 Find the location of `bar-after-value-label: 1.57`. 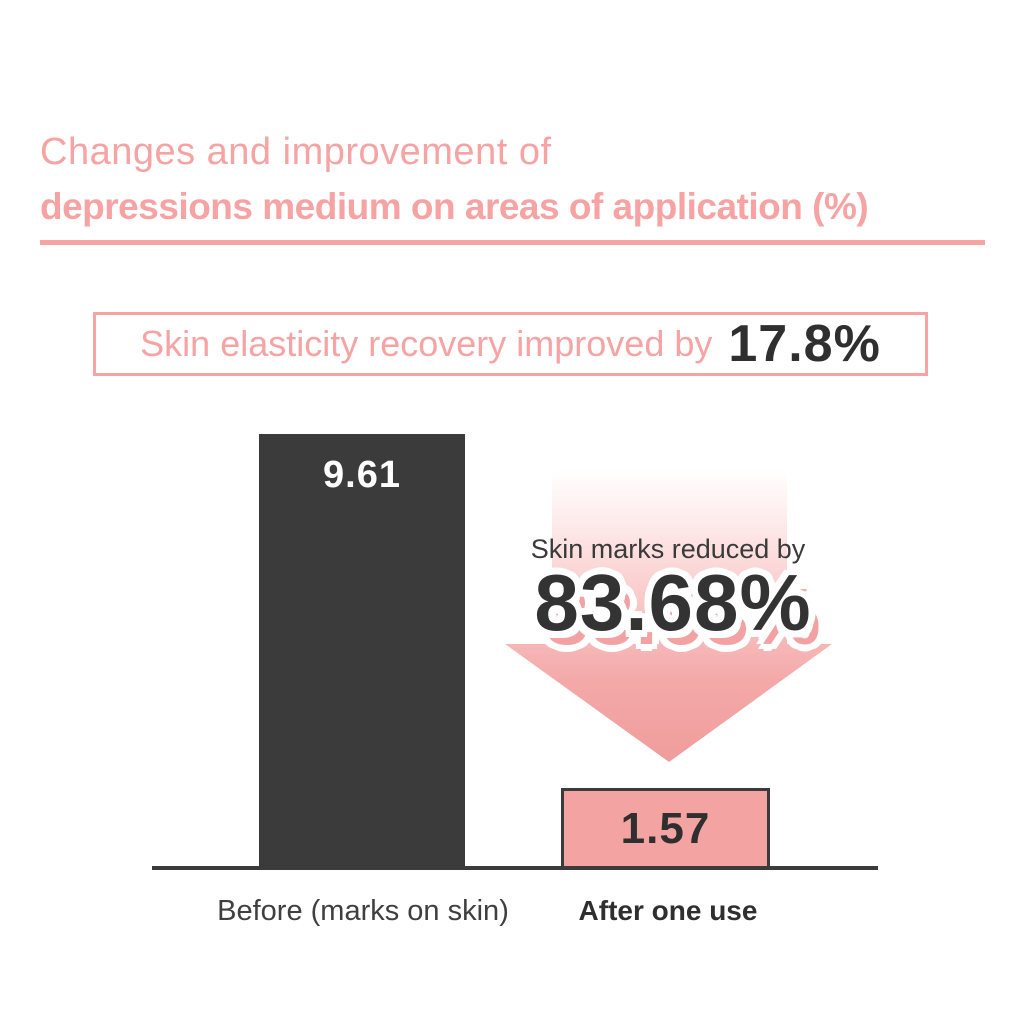

bar-after-value-label: 1.57 is located at coordinates (665, 828).